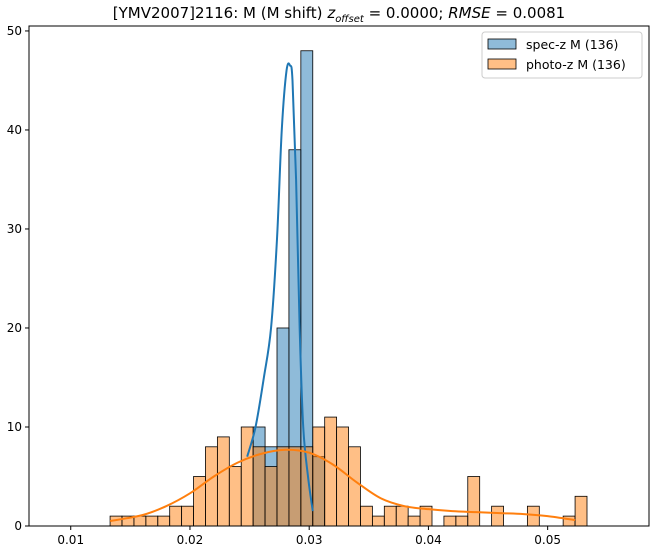 The image size is (651, 552). What do you see at coordinates (572, 44) in the screenshot?
I see `spec-z-legend-label: spec-z M (136)` at bounding box center [572, 44].